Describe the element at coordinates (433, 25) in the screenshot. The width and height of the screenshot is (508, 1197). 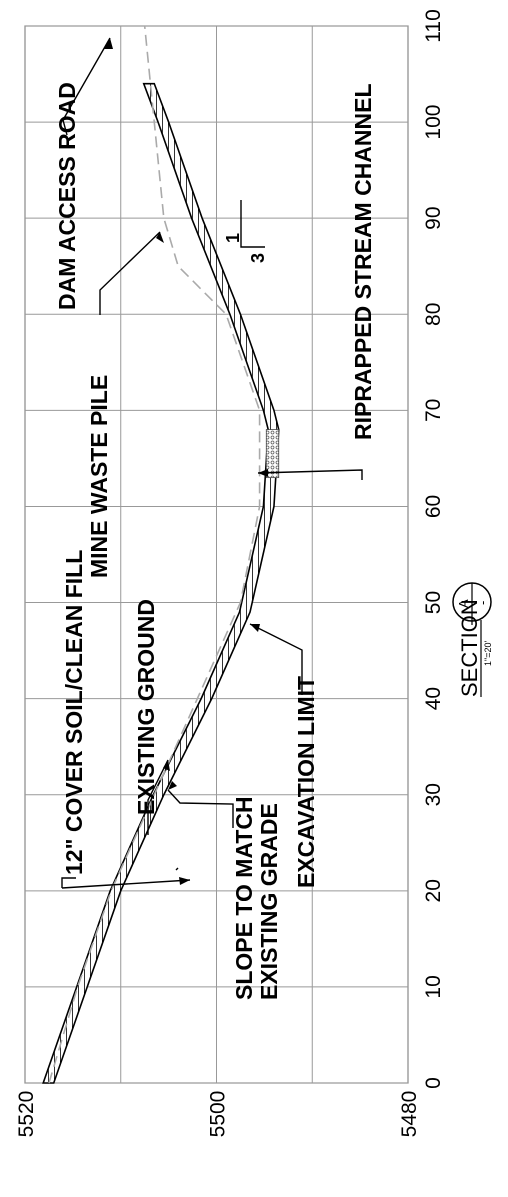
I see `station-tick-label: 110` at that location.